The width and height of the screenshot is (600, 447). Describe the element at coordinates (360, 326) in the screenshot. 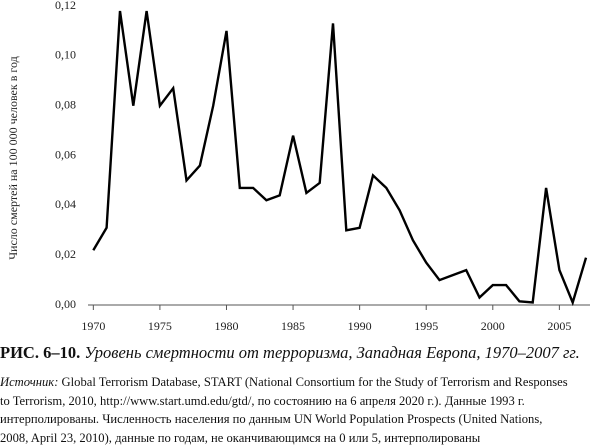

I see `x-tick-label: 1990` at that location.